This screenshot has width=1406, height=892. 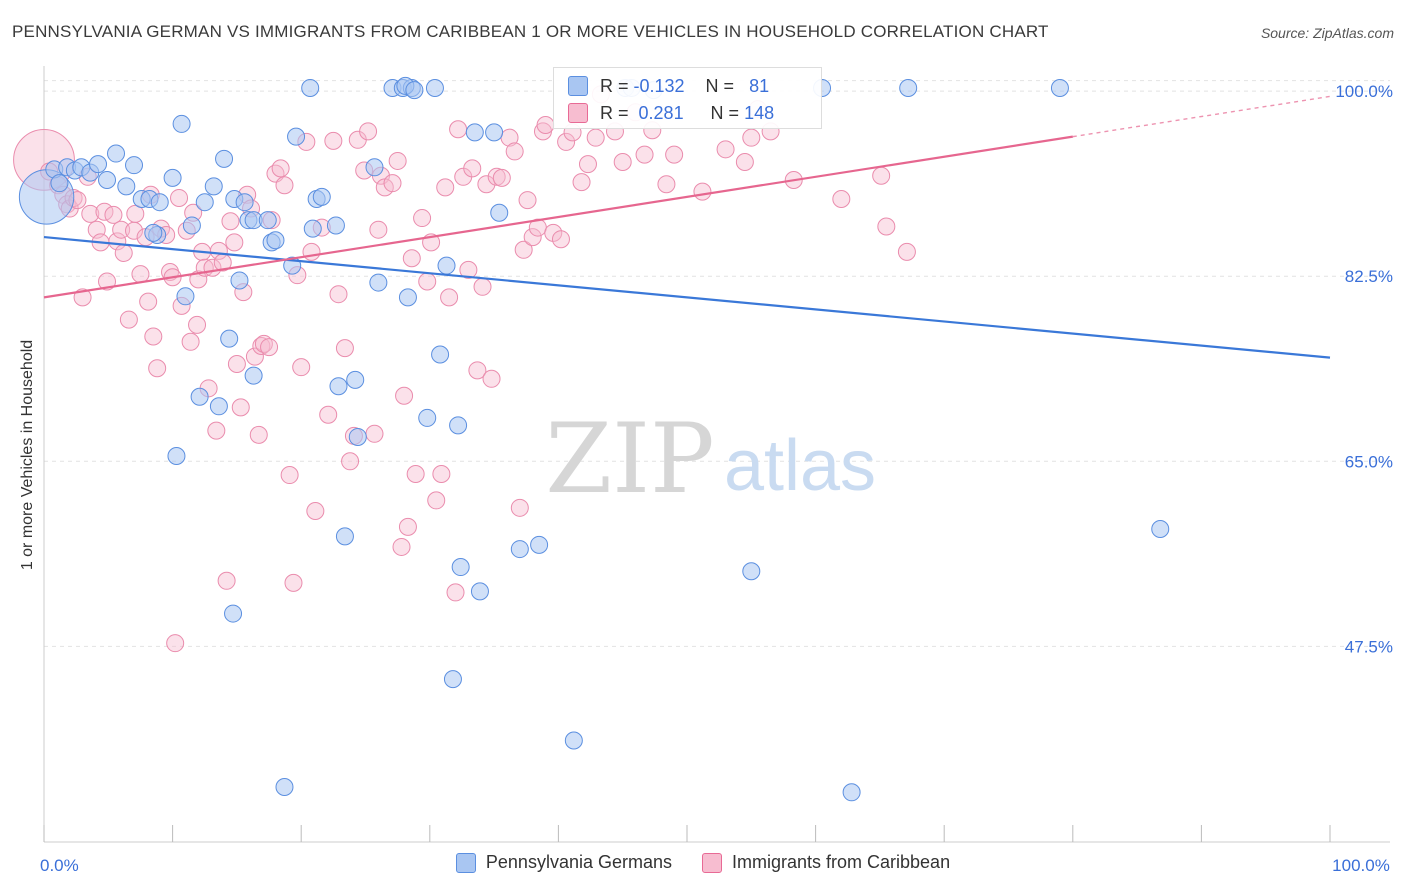 What do you see at coordinates (800, 466) in the screenshot?
I see `watermark-atlas: atlas` at bounding box center [800, 466].